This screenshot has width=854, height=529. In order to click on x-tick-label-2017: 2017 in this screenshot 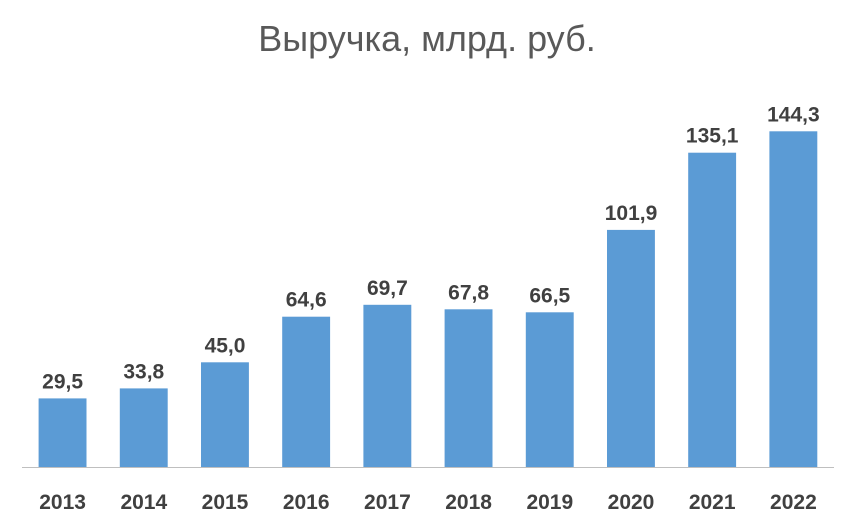, I will do `click(387, 502)`.